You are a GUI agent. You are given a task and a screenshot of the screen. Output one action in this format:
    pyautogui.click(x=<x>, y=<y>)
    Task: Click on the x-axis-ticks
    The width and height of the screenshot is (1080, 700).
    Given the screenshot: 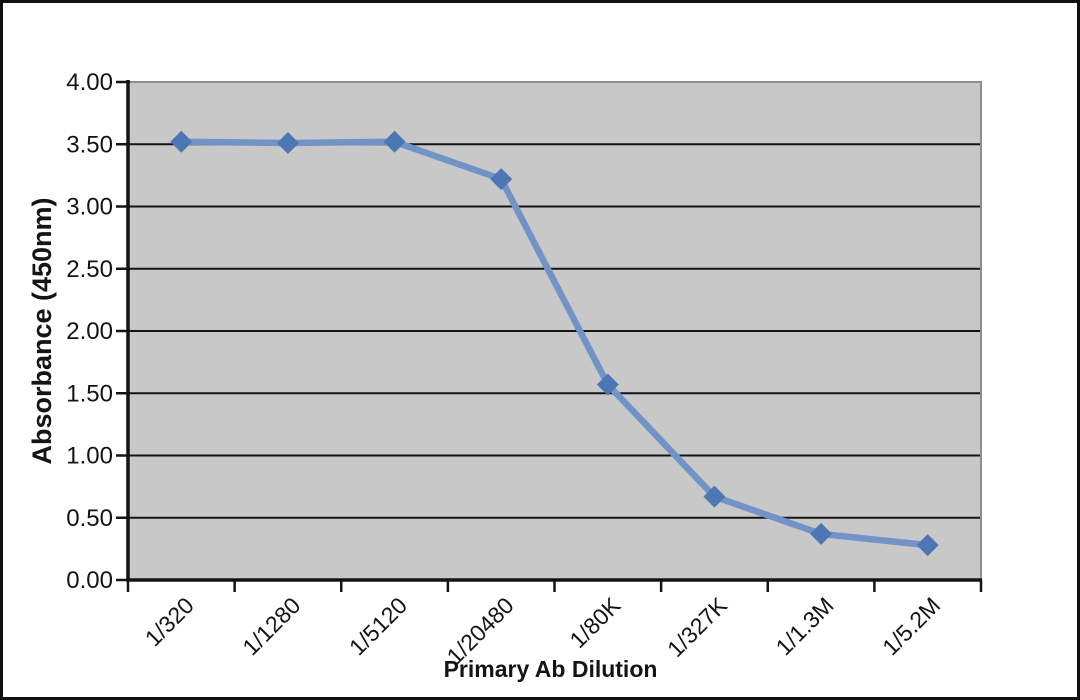 What is the action you would take?
    pyautogui.click(x=554, y=586)
    